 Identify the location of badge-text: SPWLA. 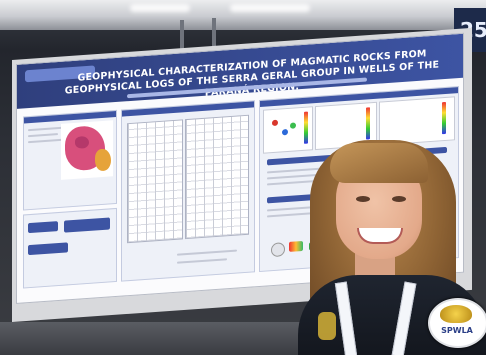
(457, 330).